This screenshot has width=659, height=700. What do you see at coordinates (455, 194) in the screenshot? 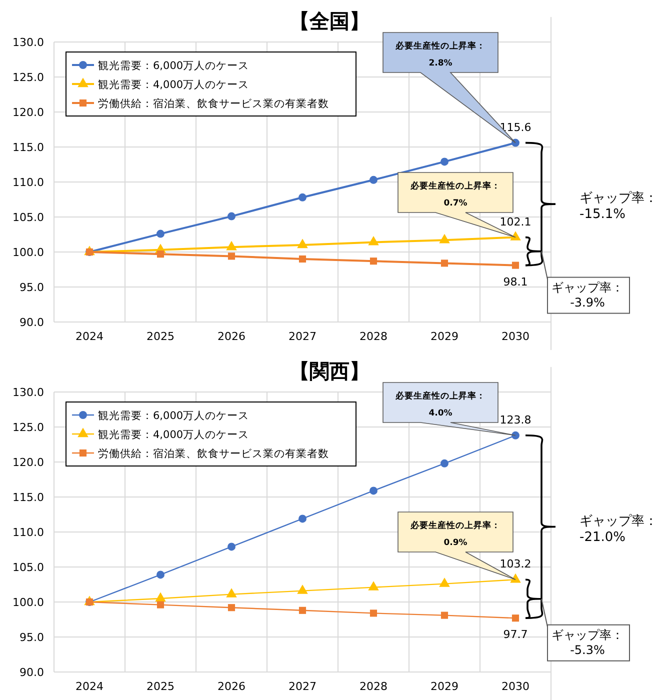
I see `annotation: 必要生産性の上昇率： 0.7%` at bounding box center [455, 194].